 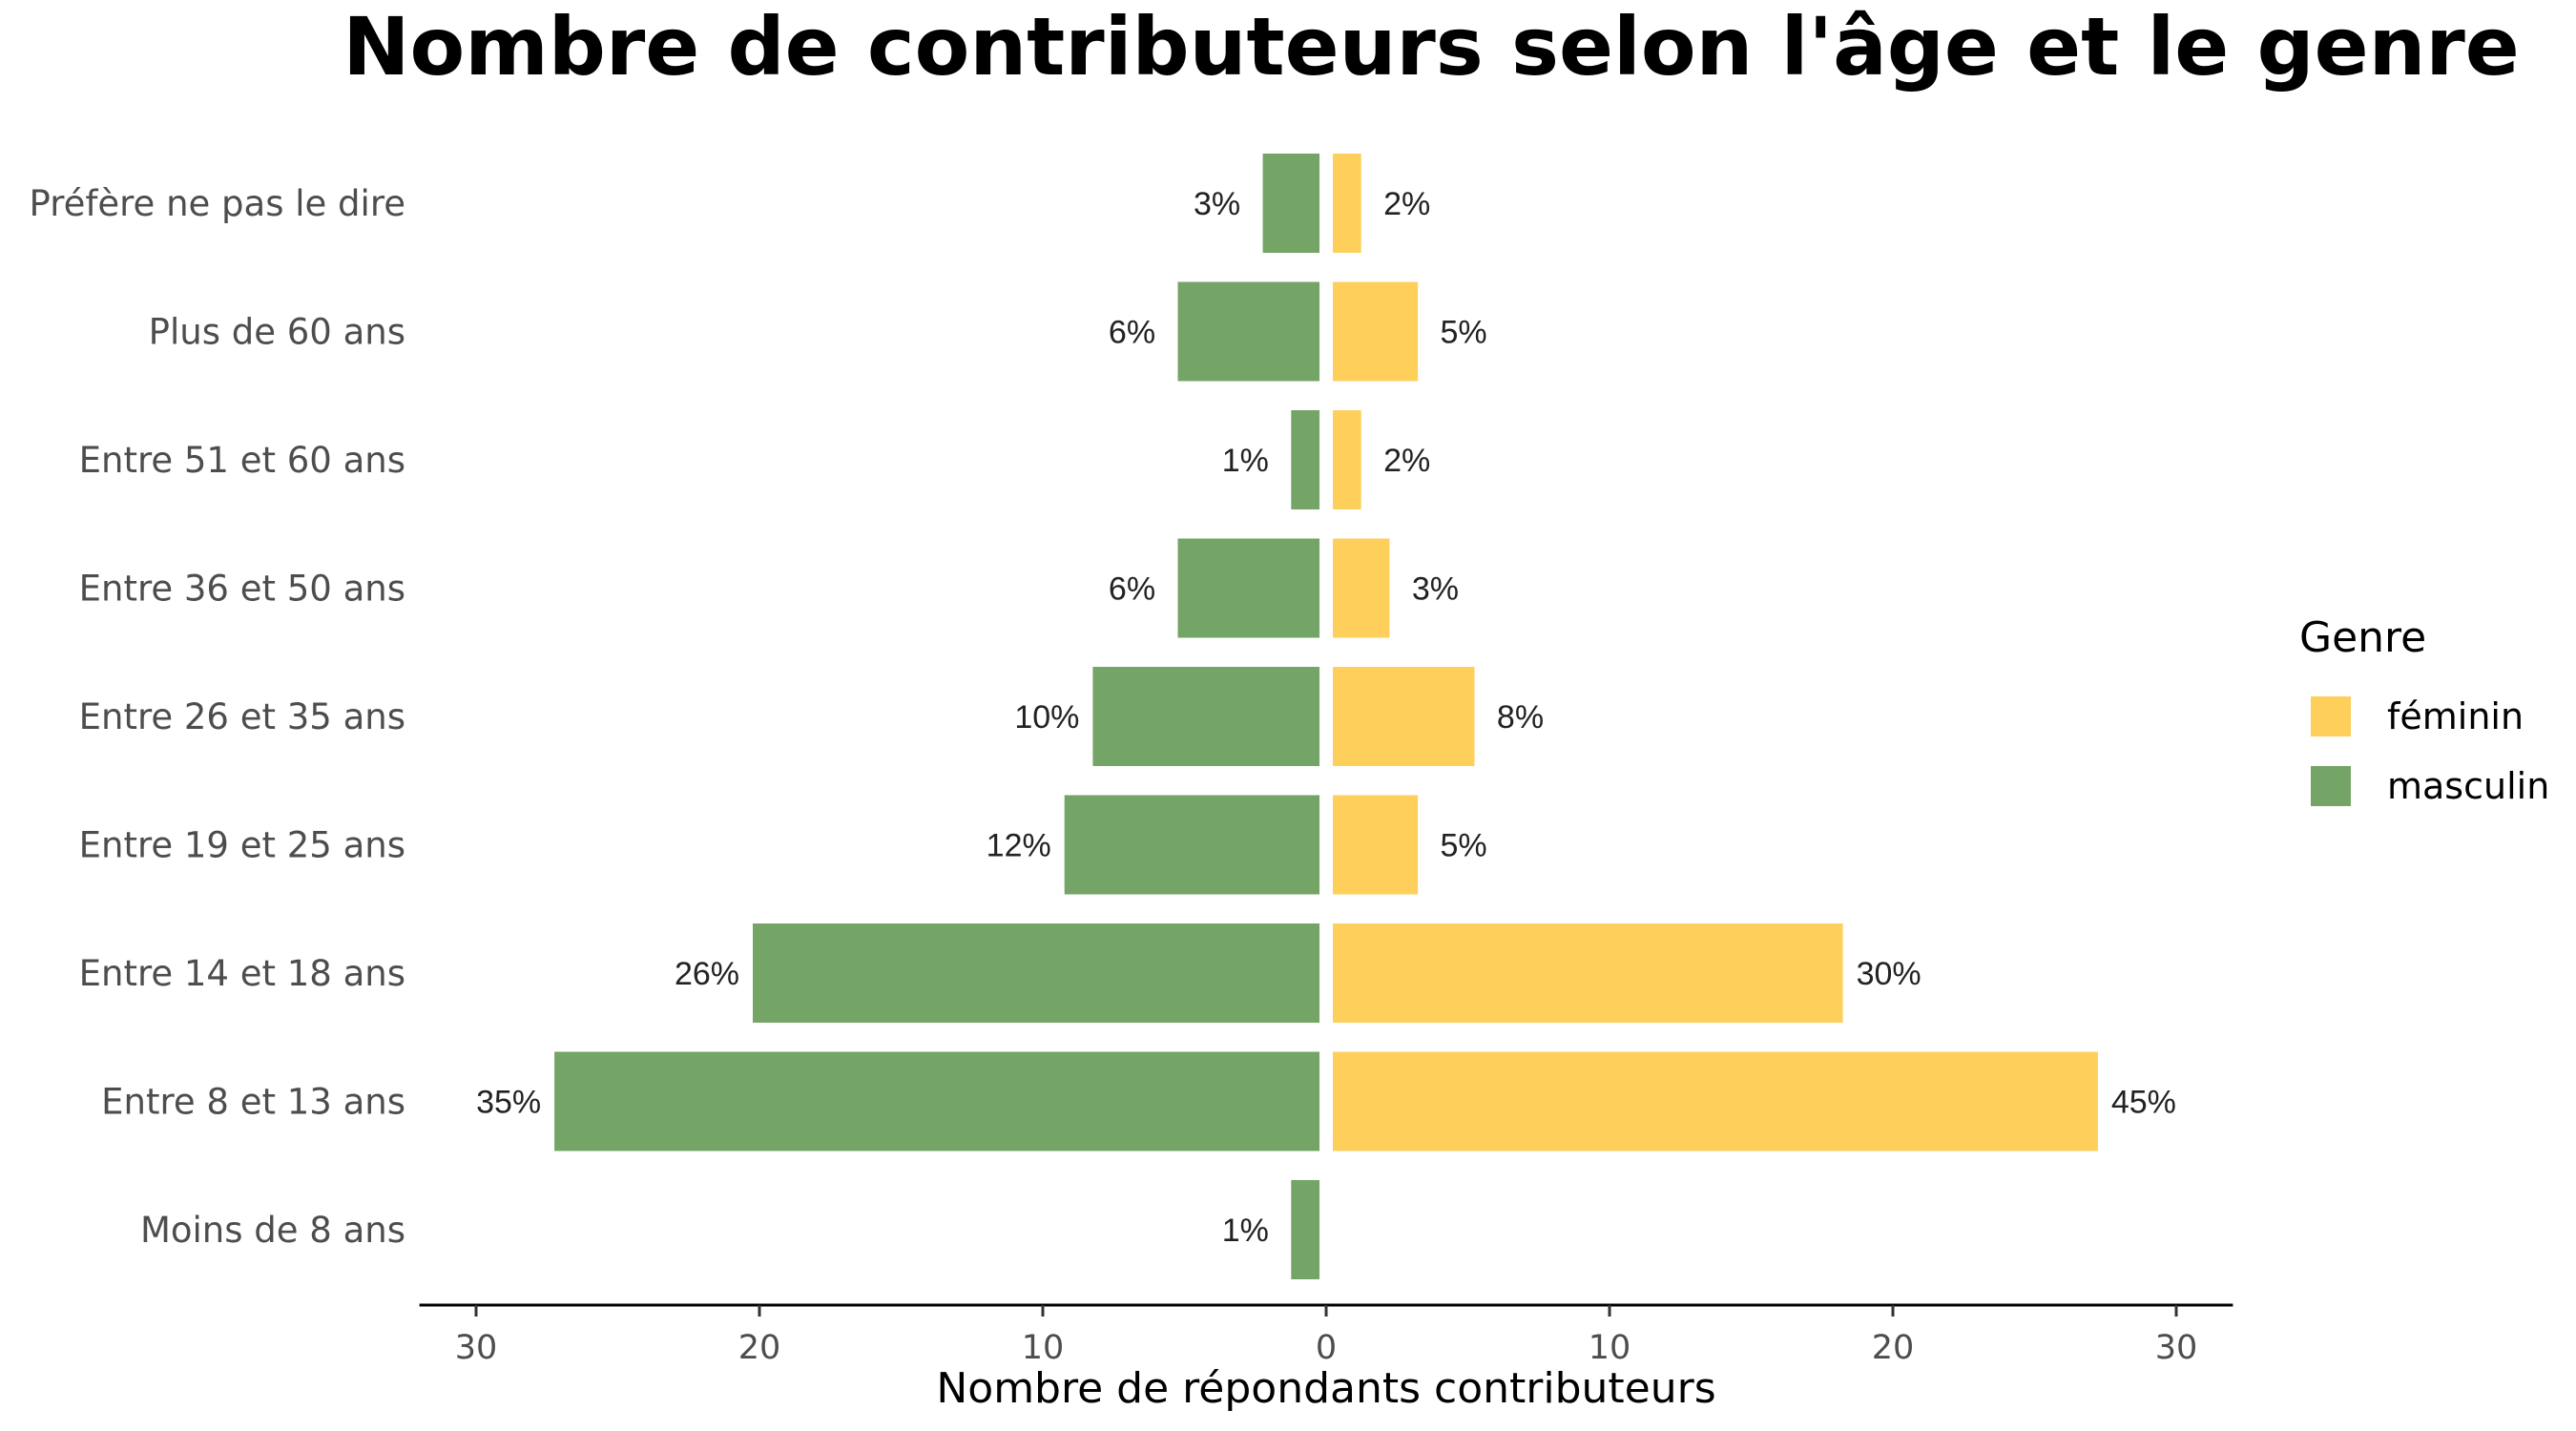 I want to click on data-label-masculin: 12%, so click(x=1019, y=846).